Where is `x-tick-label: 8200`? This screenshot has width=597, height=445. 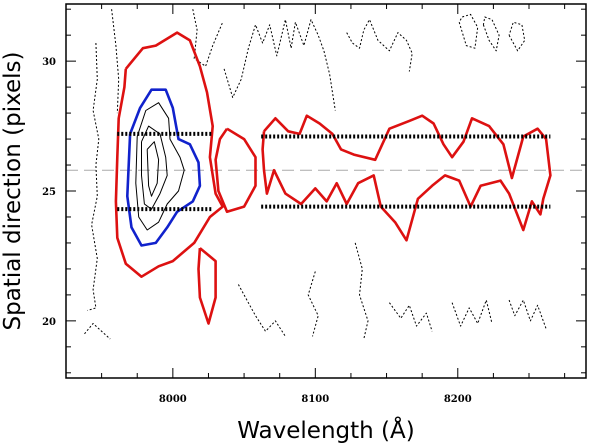 x-tick-label: 8200 is located at coordinates (458, 399).